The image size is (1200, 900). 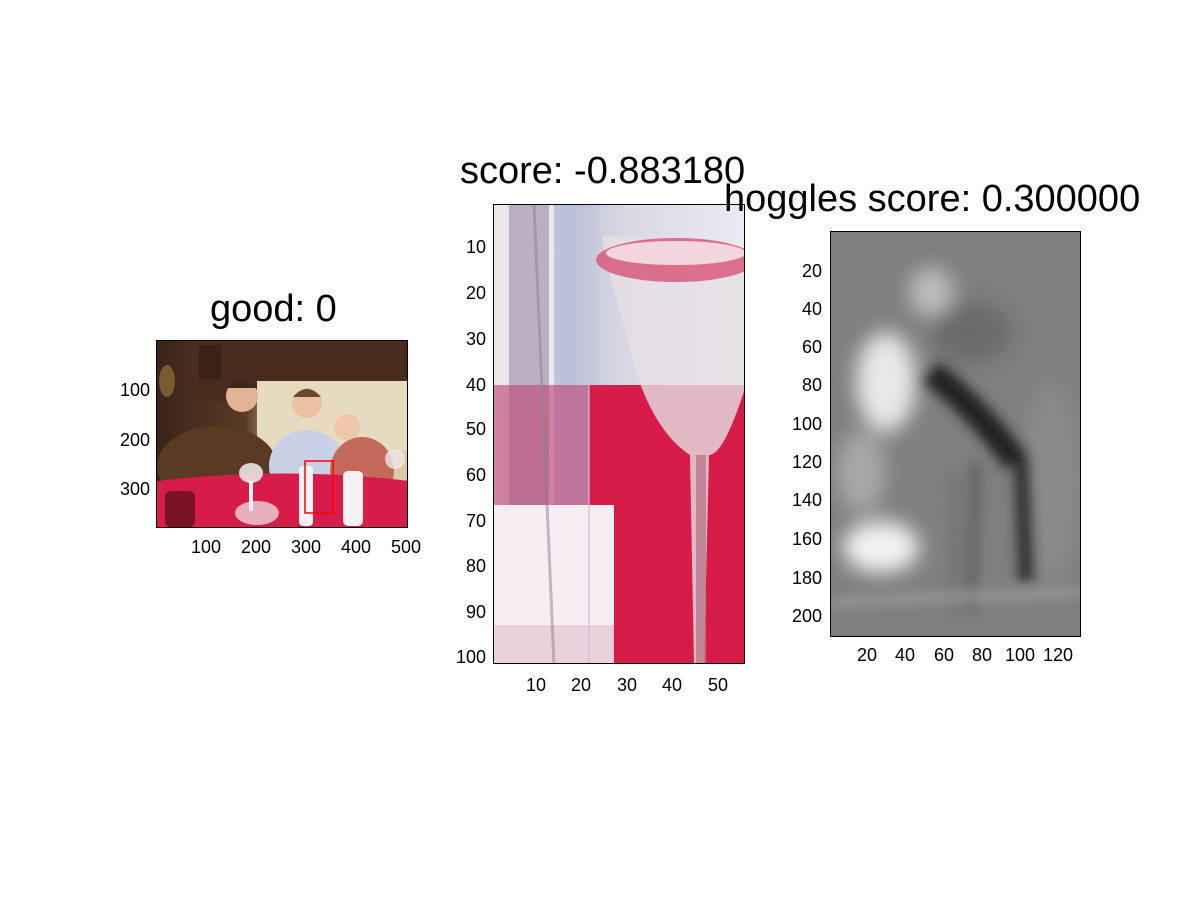 I want to click on panel2-title: score: -0.883180, so click(x=603, y=171).